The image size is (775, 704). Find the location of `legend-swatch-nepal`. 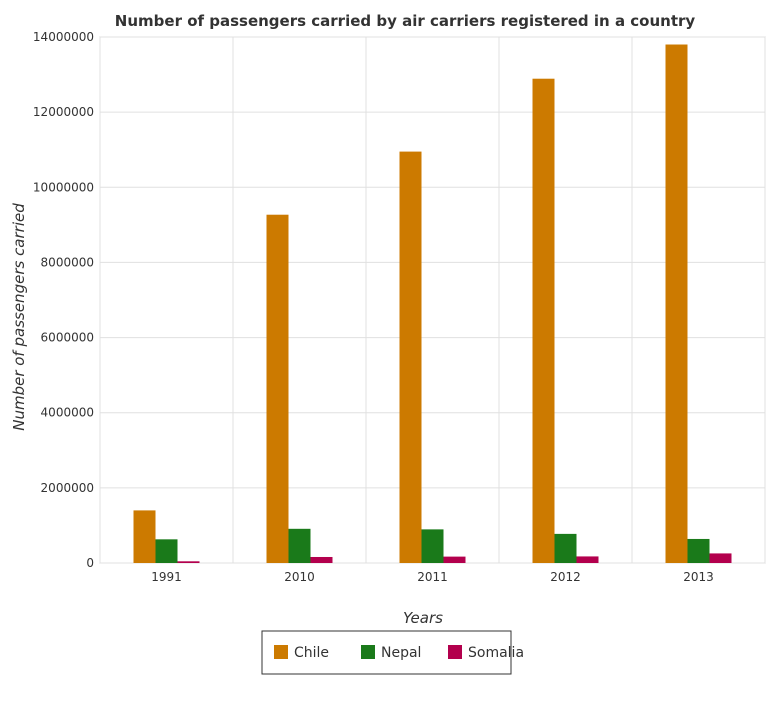

legend-swatch-nepal is located at coordinates (368, 652).